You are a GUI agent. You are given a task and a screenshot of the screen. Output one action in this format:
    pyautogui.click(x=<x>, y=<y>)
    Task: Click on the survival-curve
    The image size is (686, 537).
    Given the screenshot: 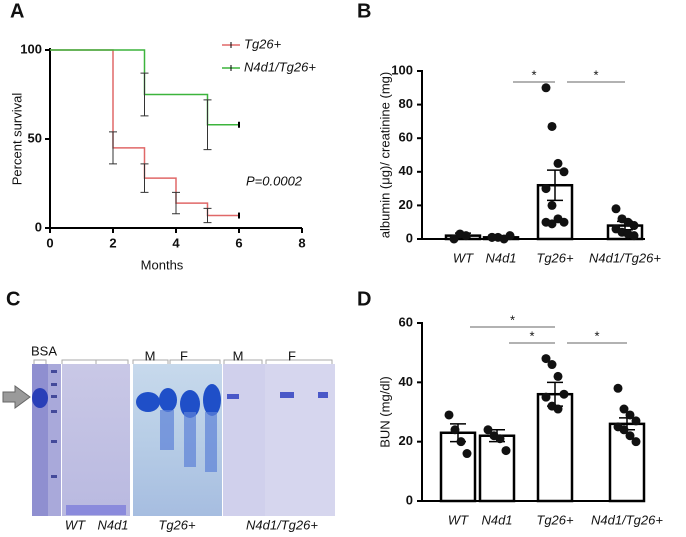 What is the action you would take?
    pyautogui.click(x=144, y=87)
    